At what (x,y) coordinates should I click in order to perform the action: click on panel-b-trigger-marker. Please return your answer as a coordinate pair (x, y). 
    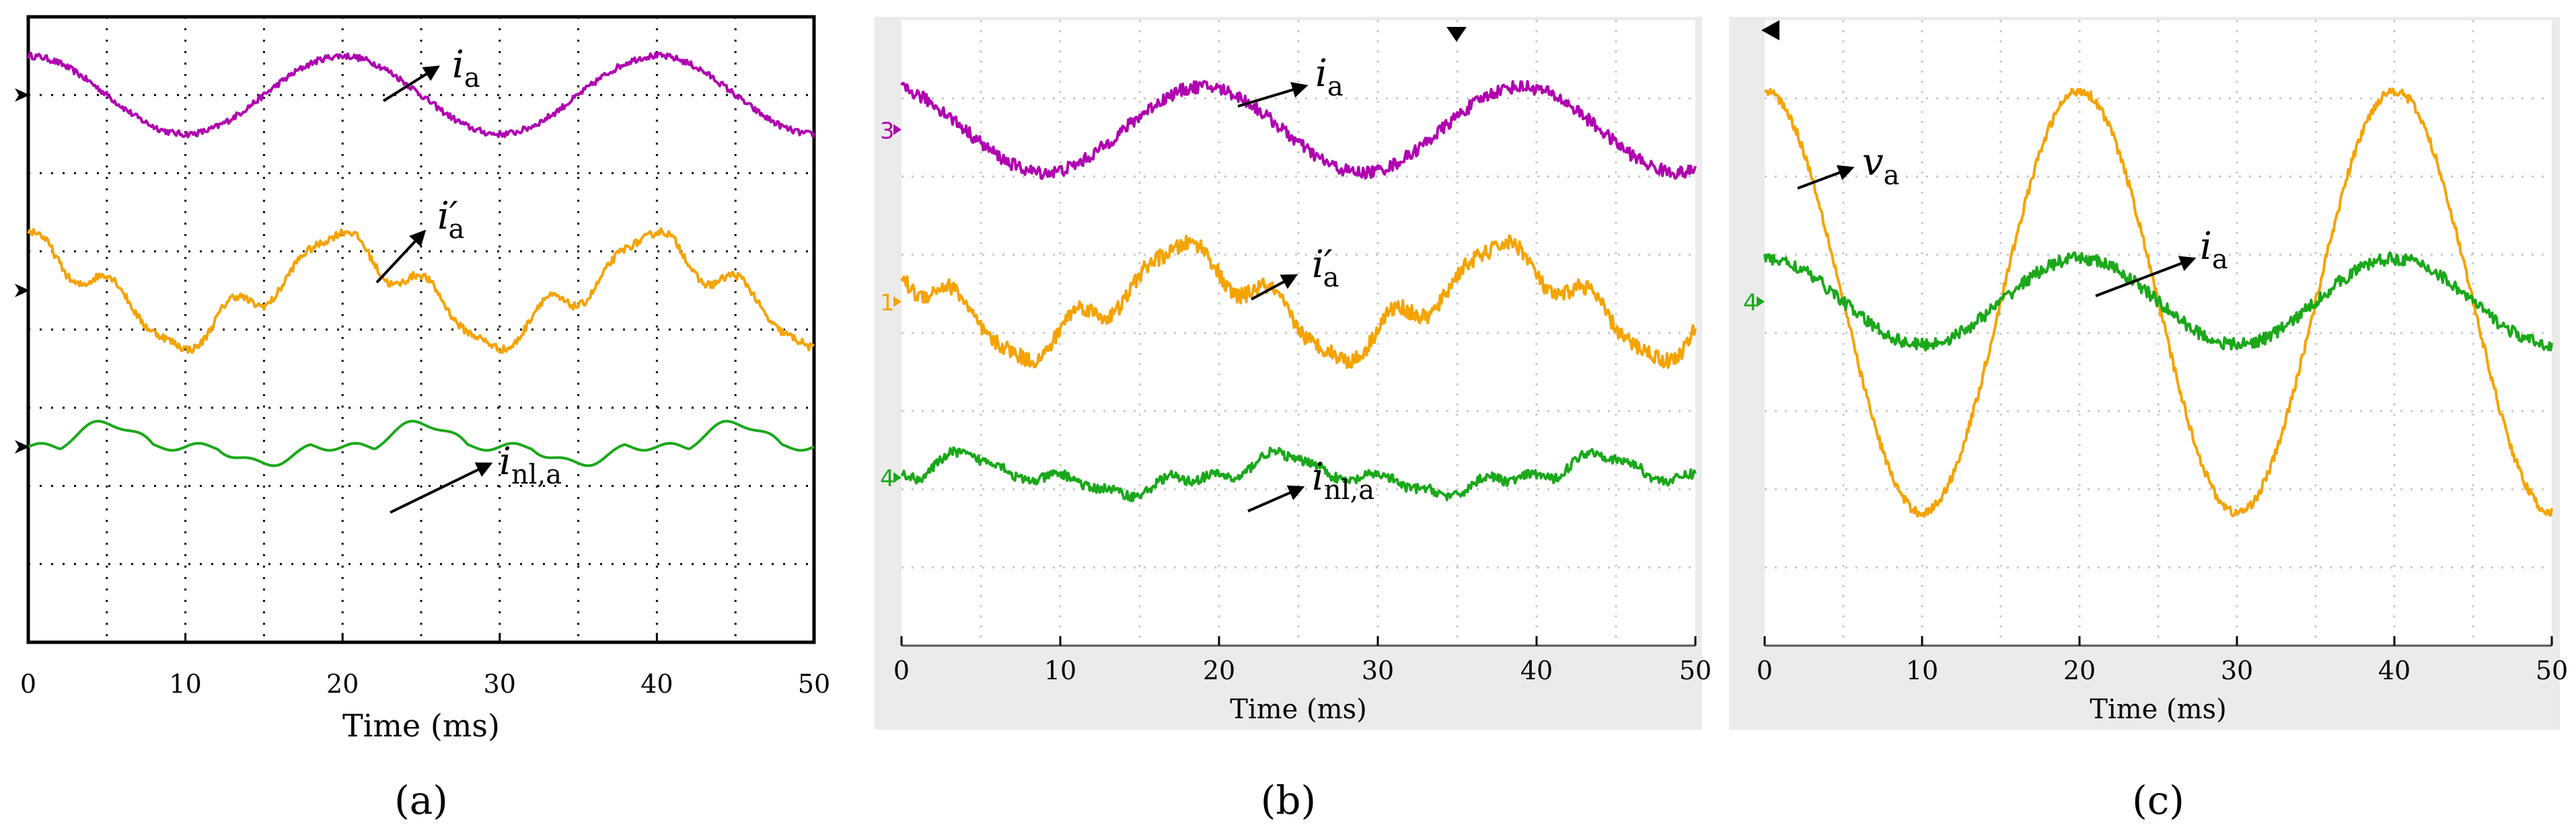
    Looking at the image, I should click on (1456, 34).